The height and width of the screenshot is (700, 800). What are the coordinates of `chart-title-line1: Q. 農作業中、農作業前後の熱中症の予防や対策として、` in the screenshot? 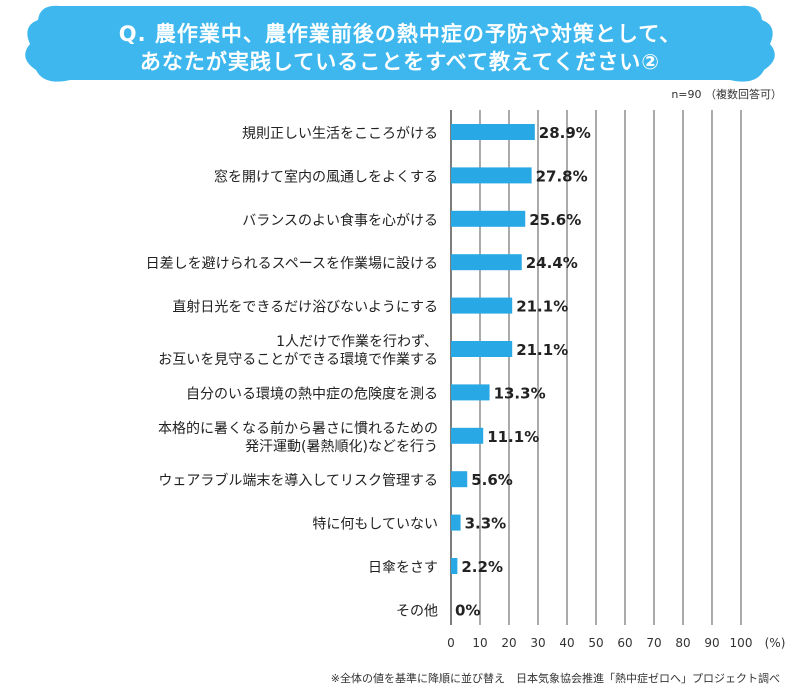 It's located at (400, 34).